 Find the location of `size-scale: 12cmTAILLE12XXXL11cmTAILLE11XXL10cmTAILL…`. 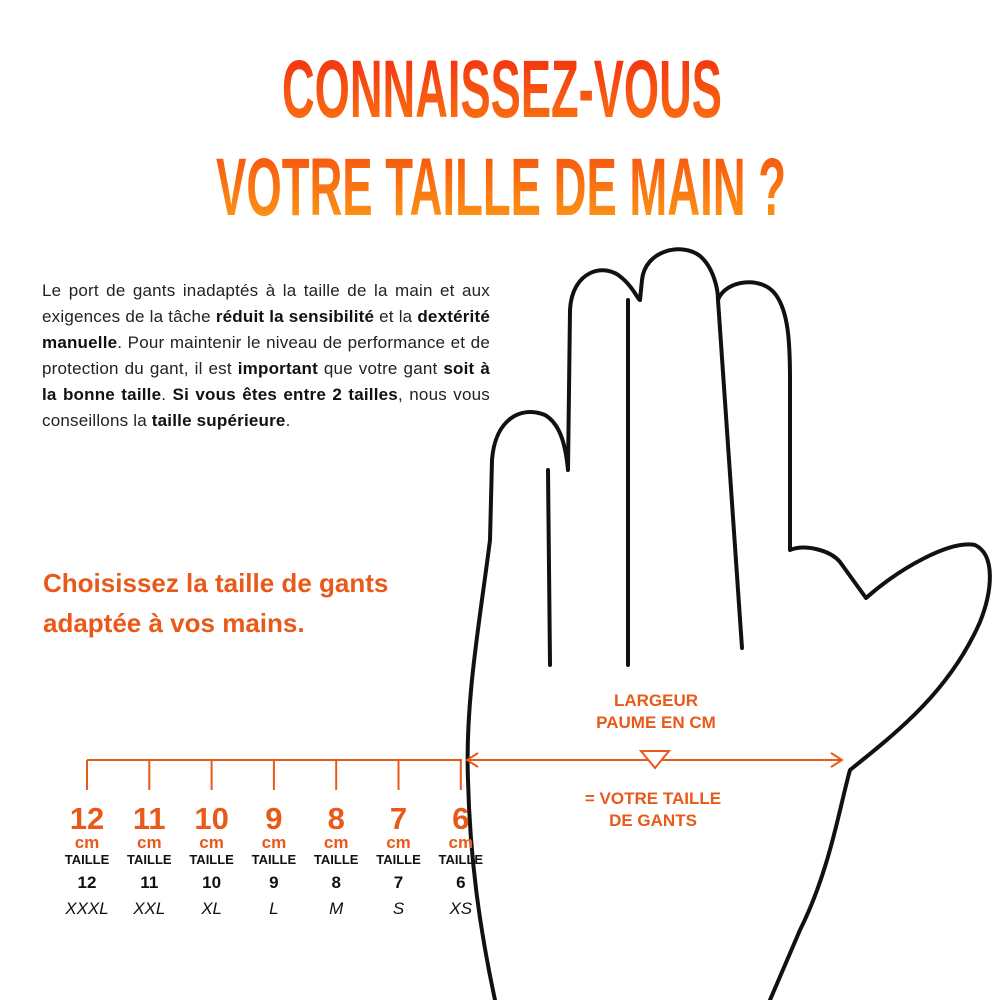

size-scale: 12cmTAILLE12XXXL11cmTAILLE11XXL10cmTAILL… is located at coordinates (273, 839).